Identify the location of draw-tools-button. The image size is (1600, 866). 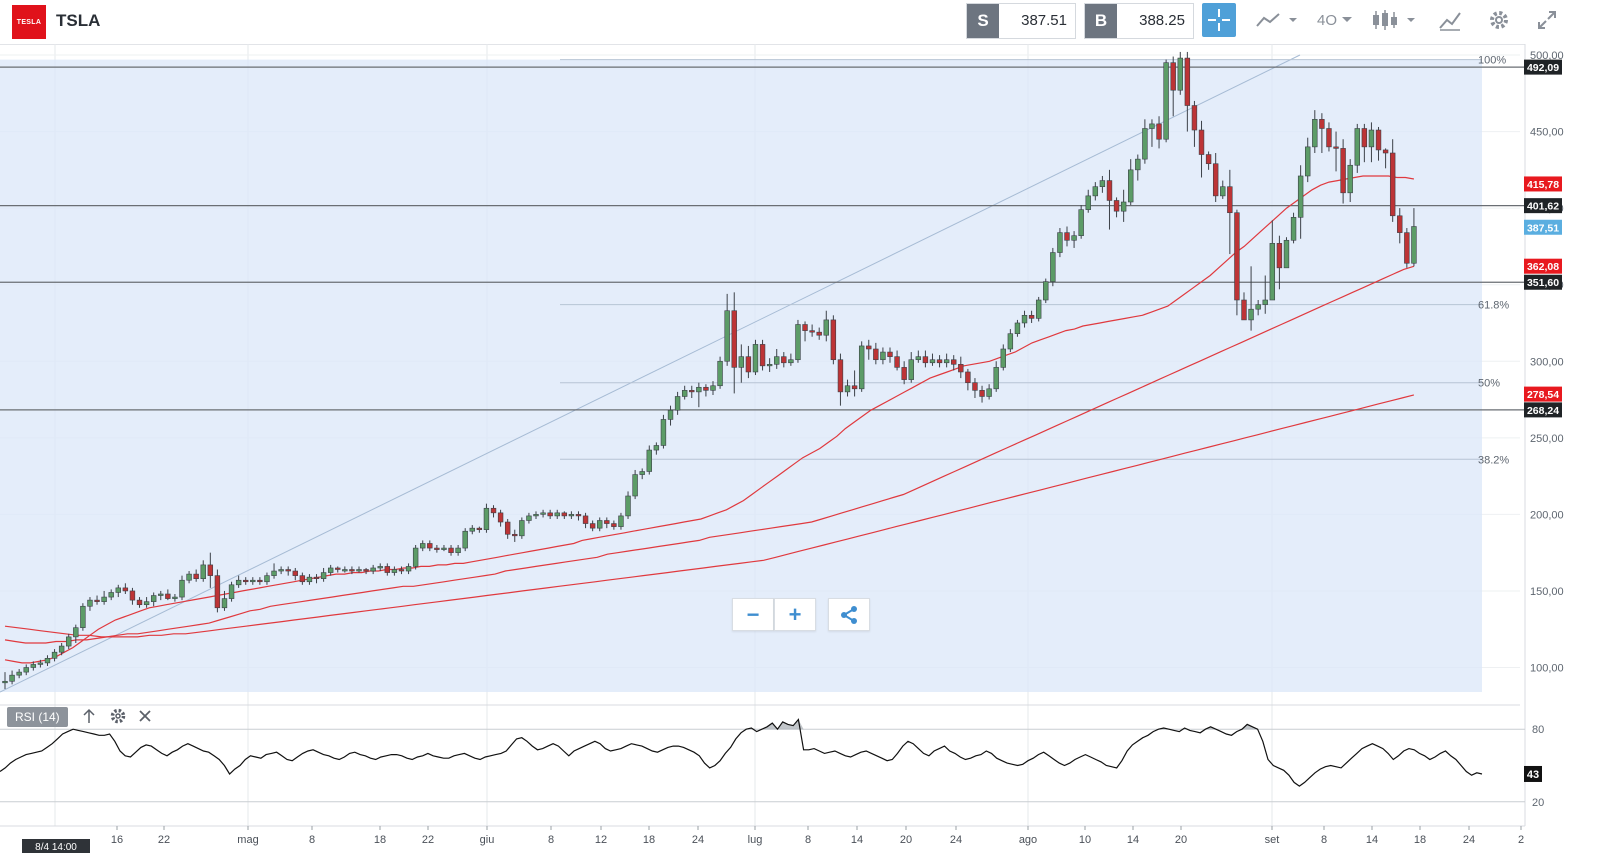
(1450, 20).